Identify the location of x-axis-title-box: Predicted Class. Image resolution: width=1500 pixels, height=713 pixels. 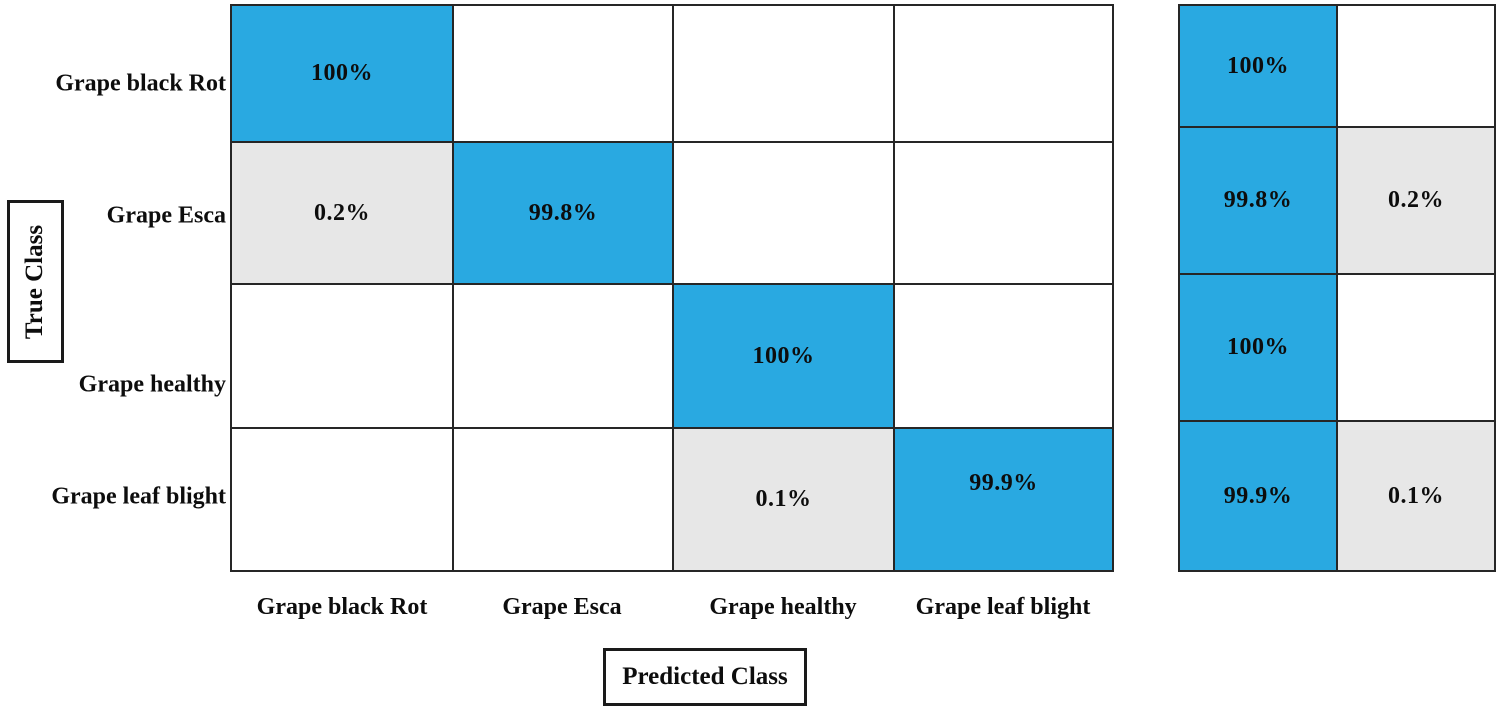
(705, 677).